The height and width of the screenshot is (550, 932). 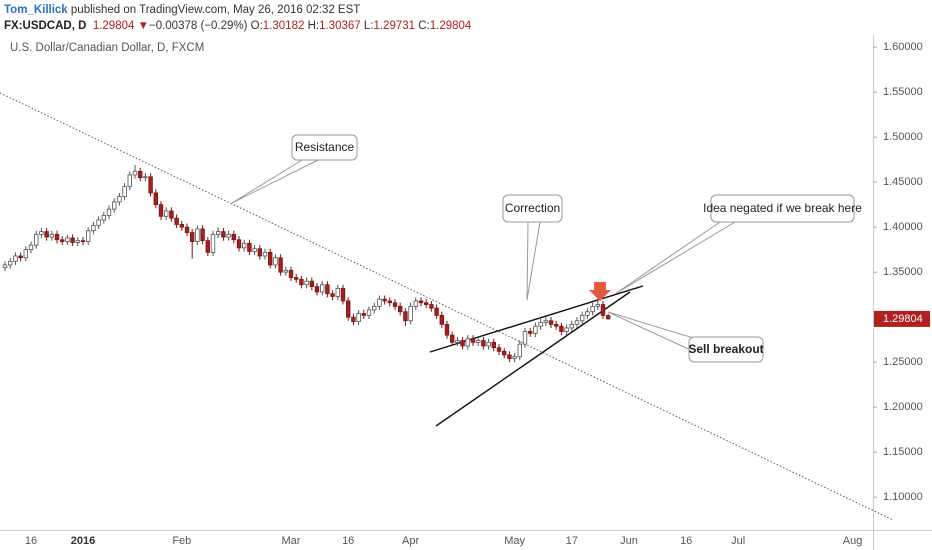 I want to click on y-tick-label: 1.20000, so click(x=903, y=407).